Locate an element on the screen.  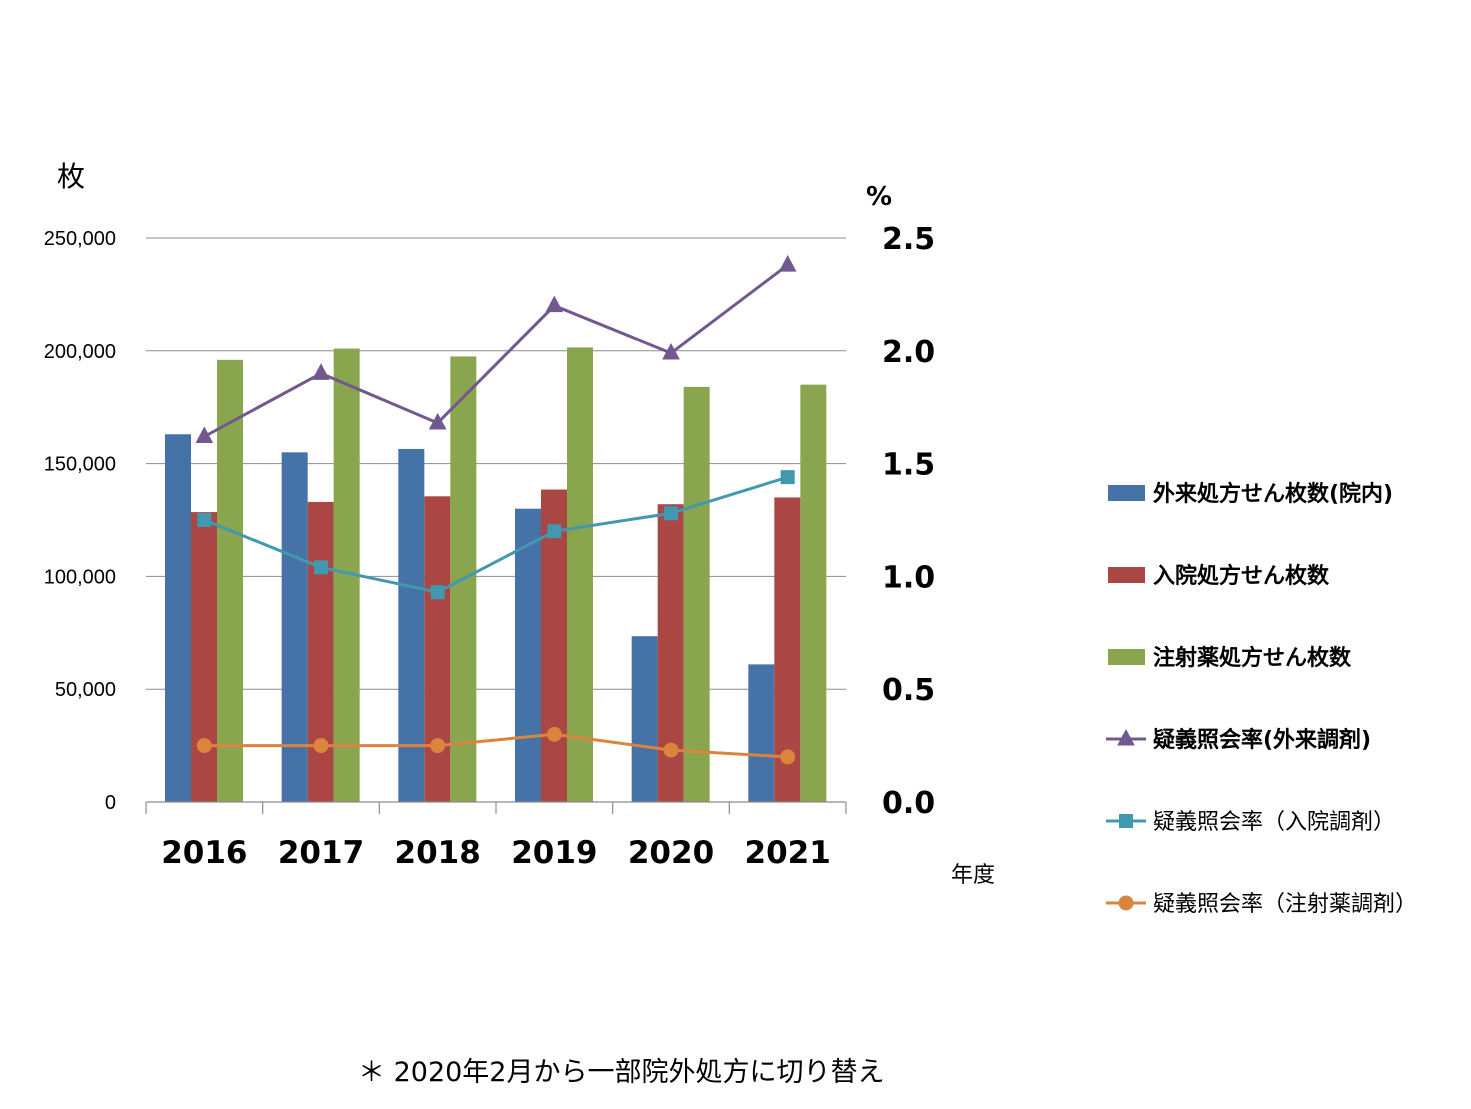
x-axis-label: 年度 is located at coordinates (973, 875).